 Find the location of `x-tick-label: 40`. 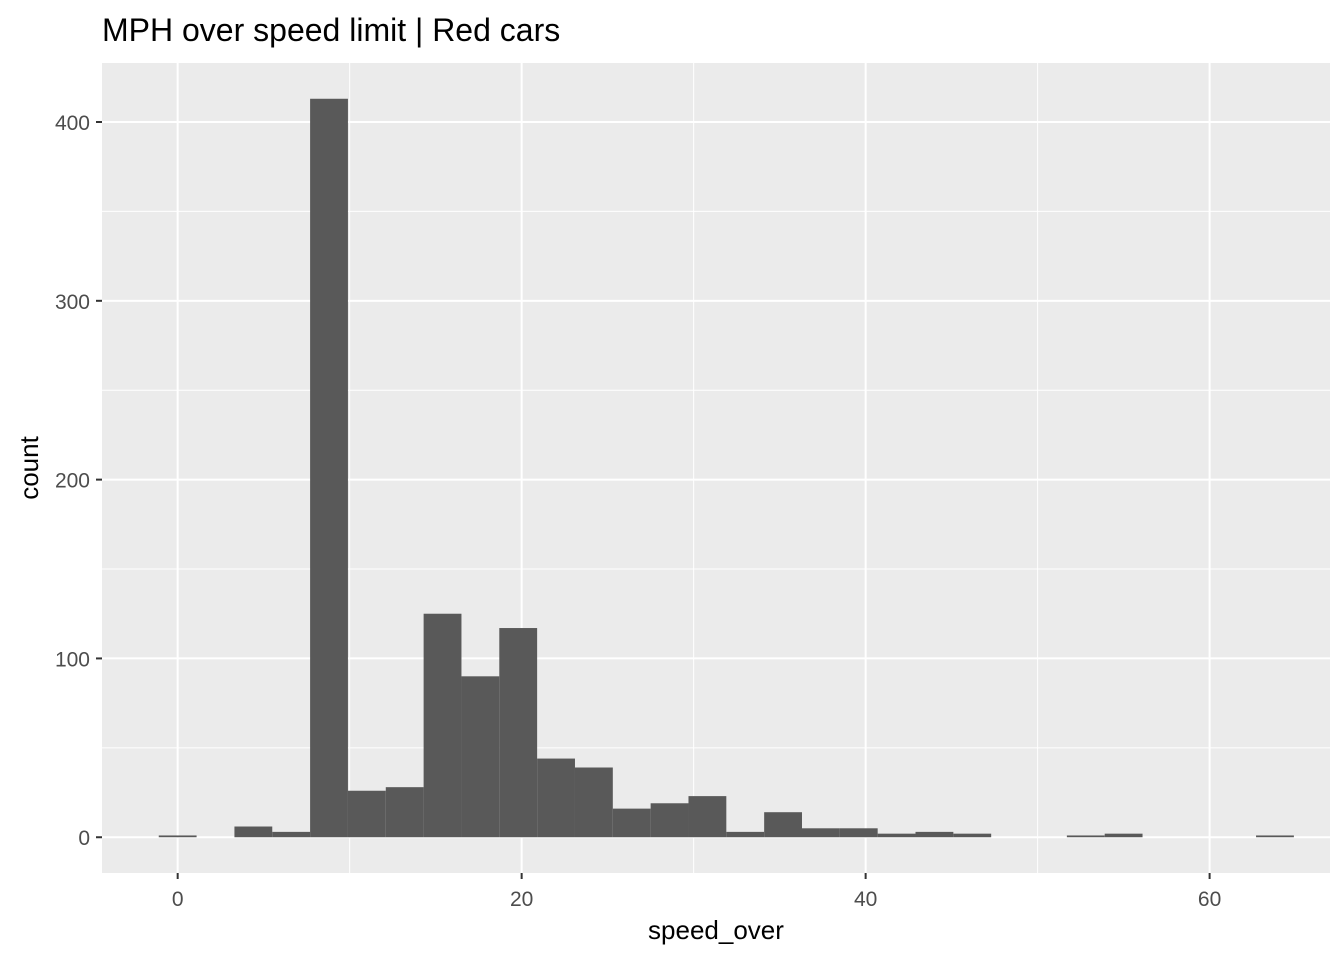

x-tick-label: 40 is located at coordinates (865, 899).